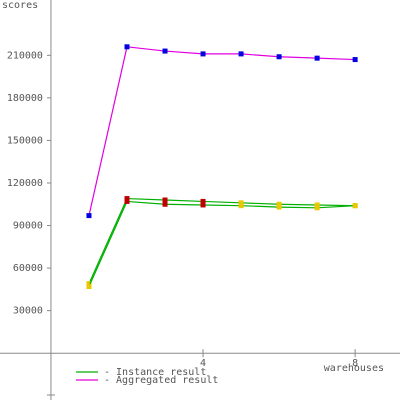 This screenshot has width=400, height=400. I want to click on y-tick-label: 90000, so click(28, 226).